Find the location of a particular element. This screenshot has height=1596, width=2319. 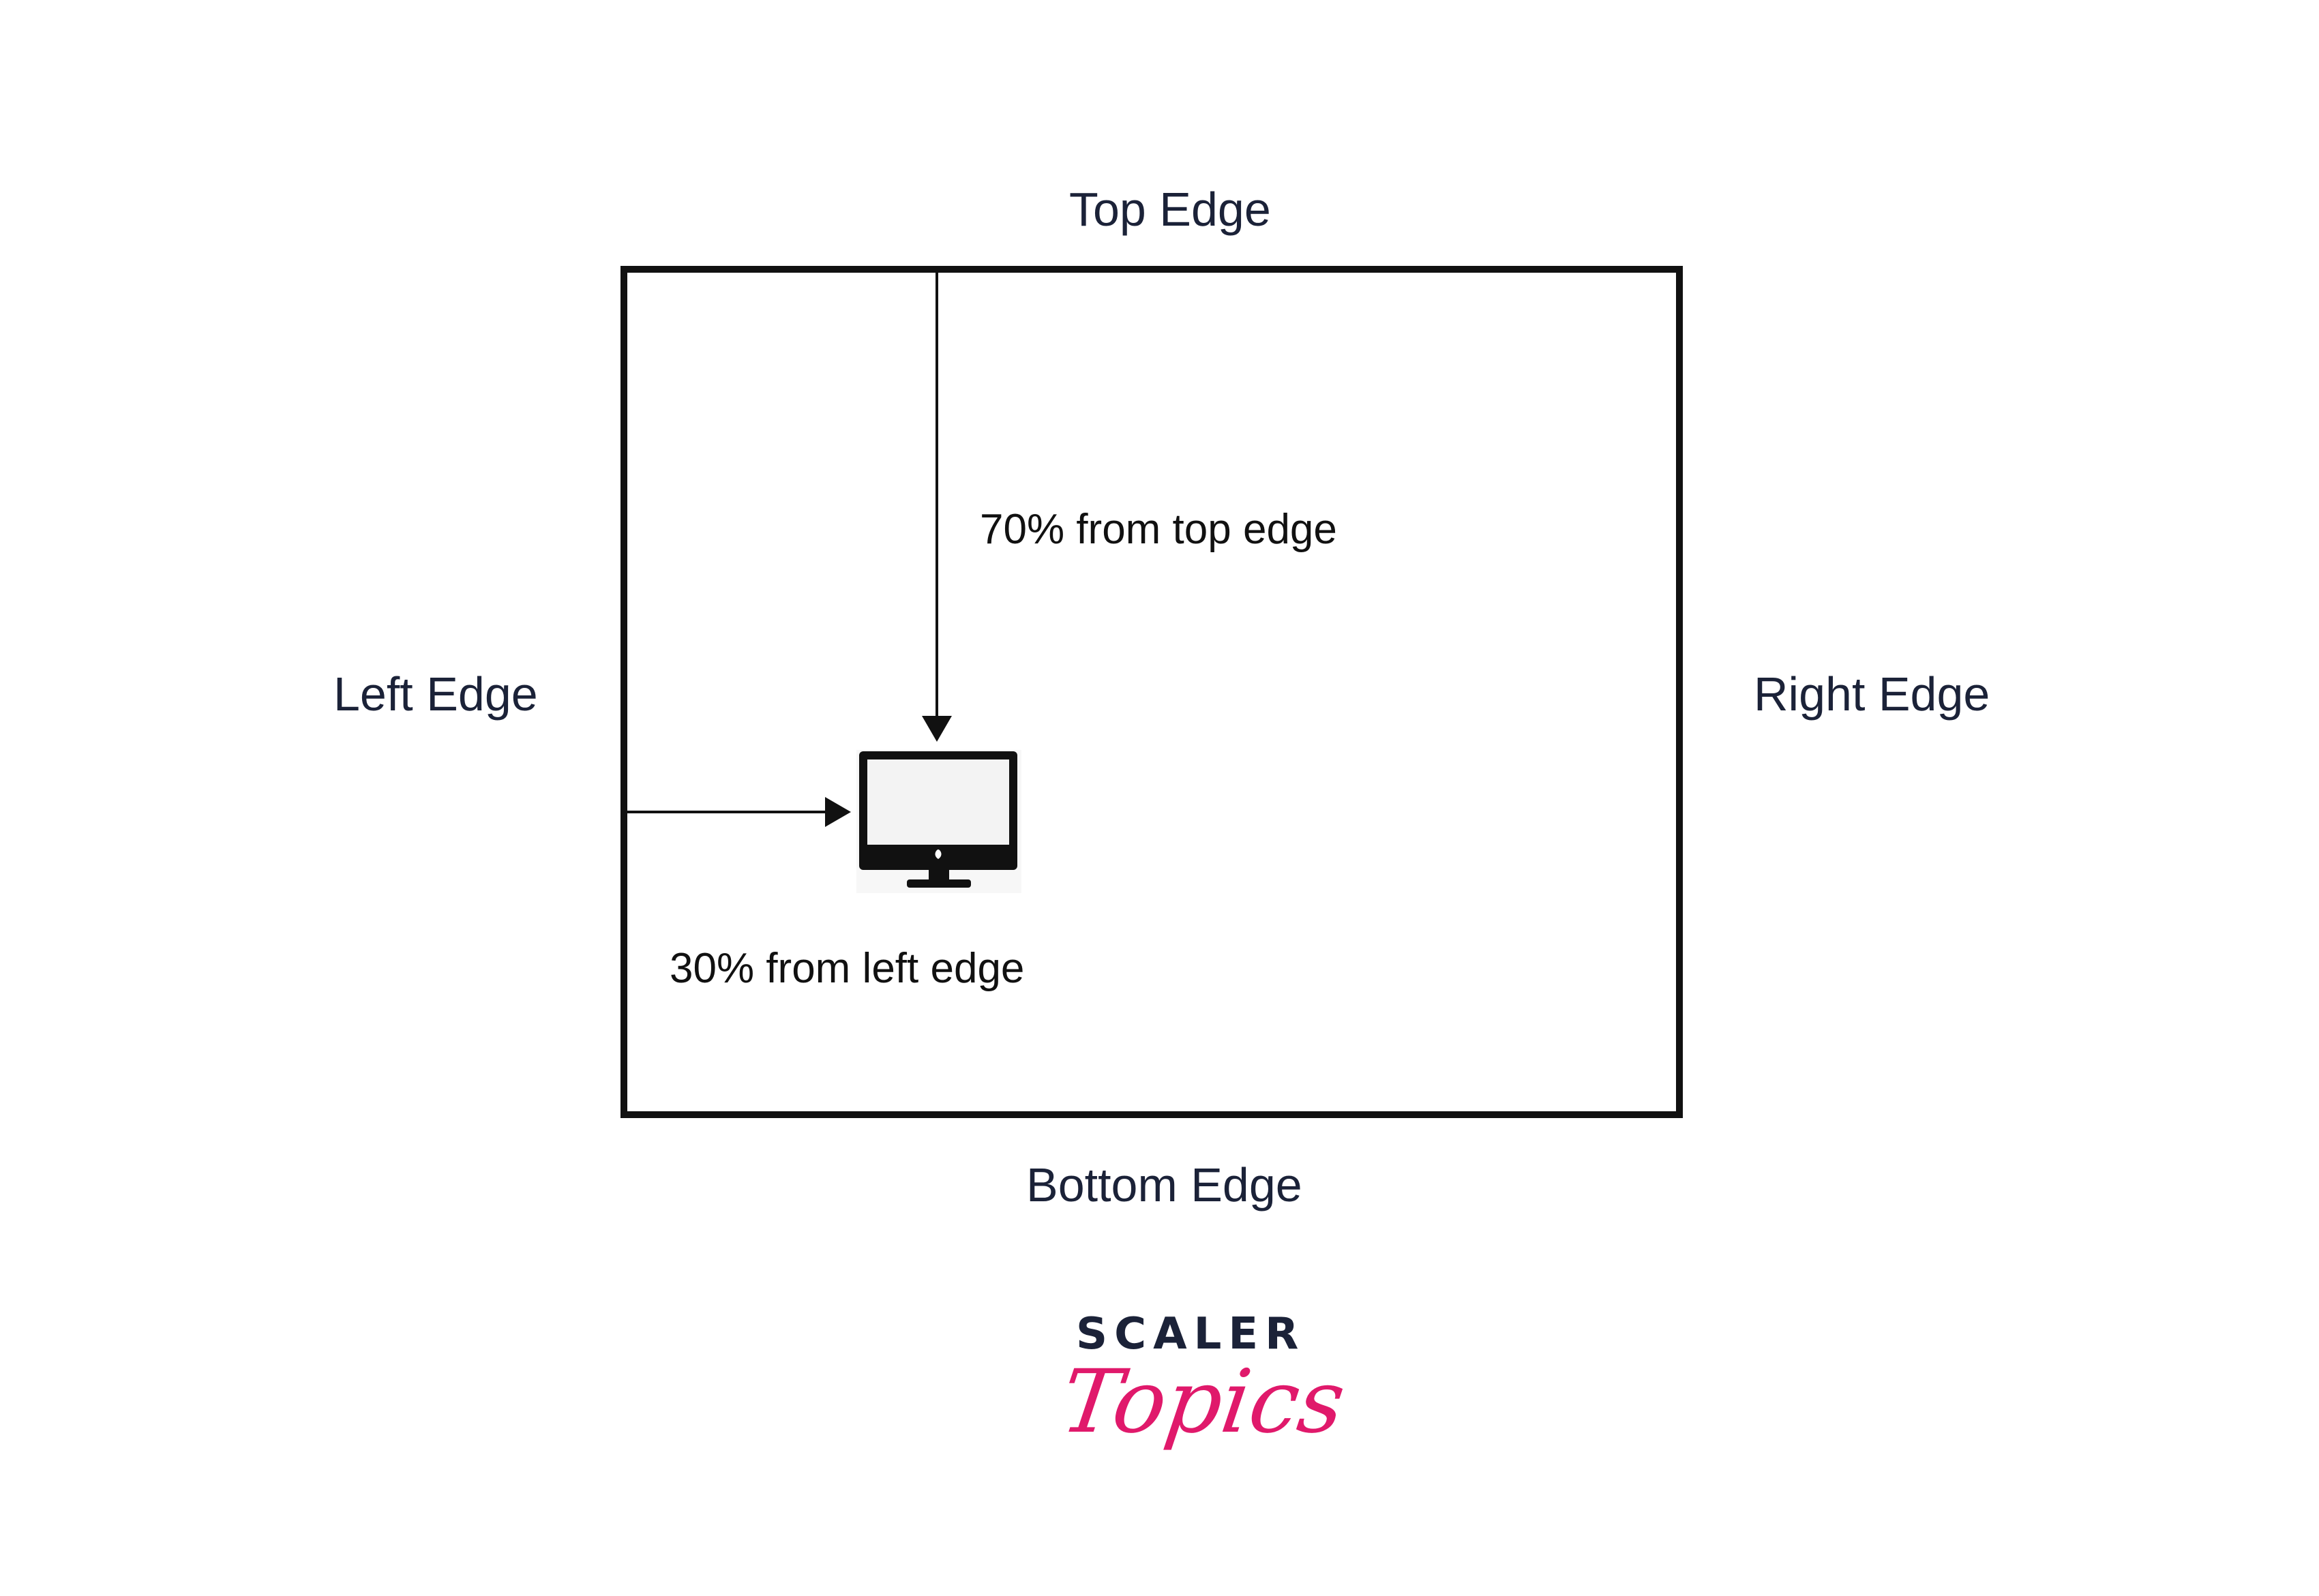

left-offset-annotation: 30% from left edge is located at coordinates (847, 968).